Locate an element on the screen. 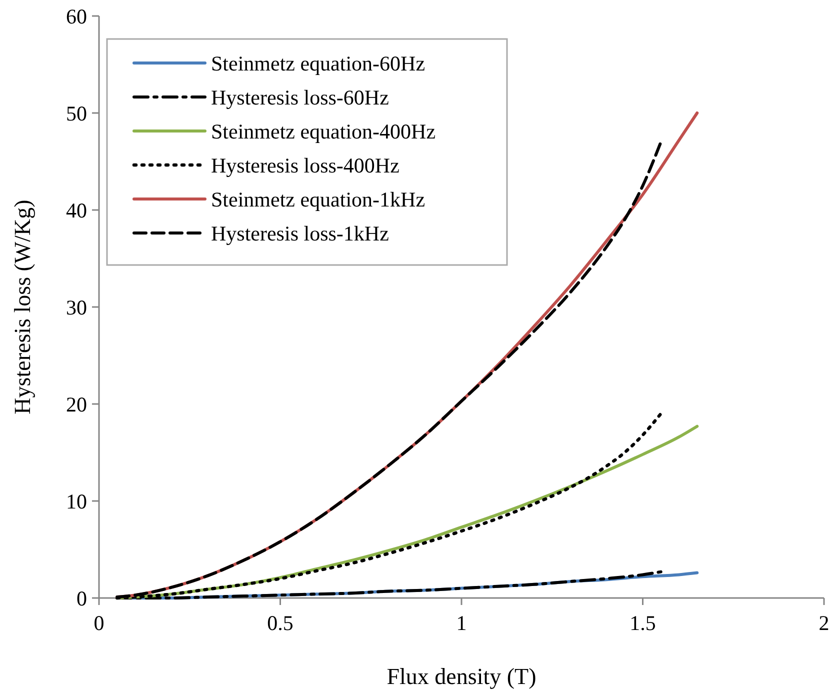  y-tick-label: 20 is located at coordinates (76, 404).